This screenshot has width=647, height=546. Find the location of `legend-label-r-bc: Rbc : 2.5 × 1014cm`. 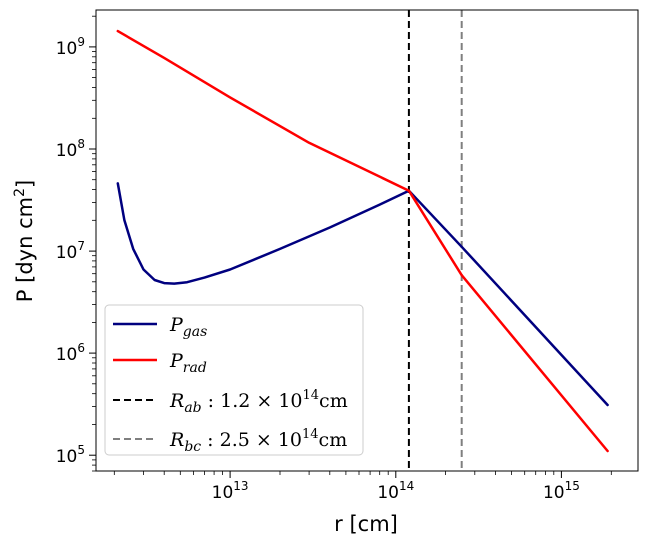

legend-label-r-bc: Rbc : 2.5 × 1014cm is located at coordinates (258, 441).